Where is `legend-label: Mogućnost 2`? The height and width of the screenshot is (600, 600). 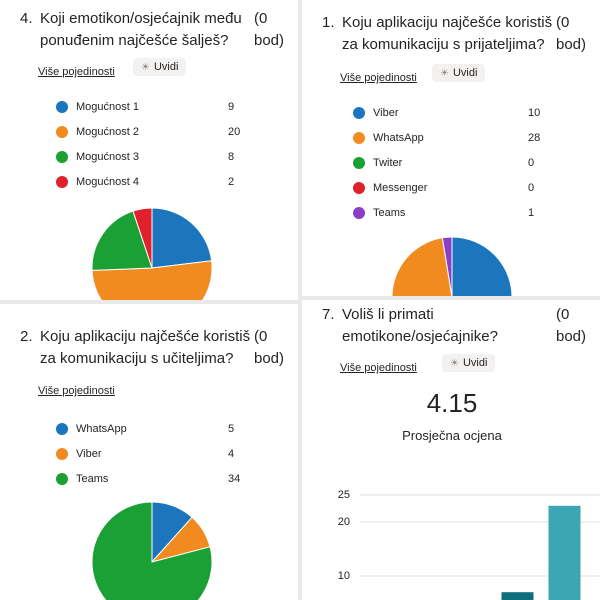 legend-label: Mogućnost 2 is located at coordinates (107, 132).